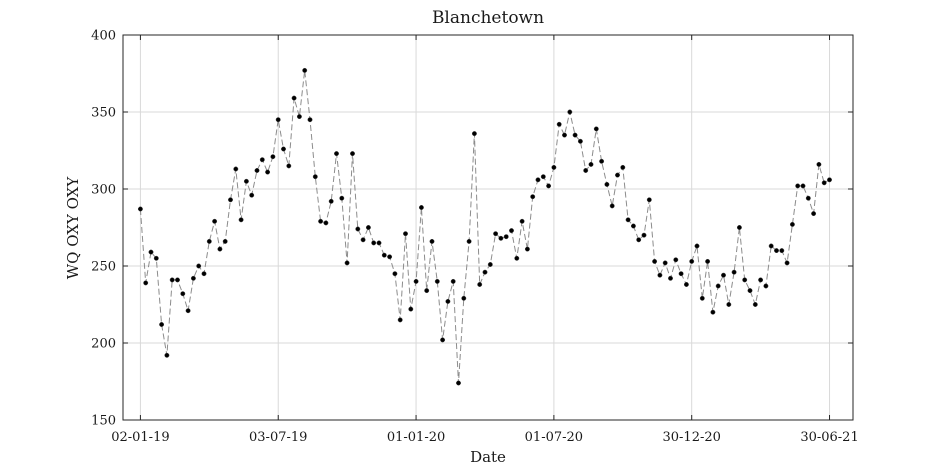 The height and width of the screenshot is (472, 945). What do you see at coordinates (829, 437) in the screenshot?
I see `x-tick-label: 30-06-21` at bounding box center [829, 437].